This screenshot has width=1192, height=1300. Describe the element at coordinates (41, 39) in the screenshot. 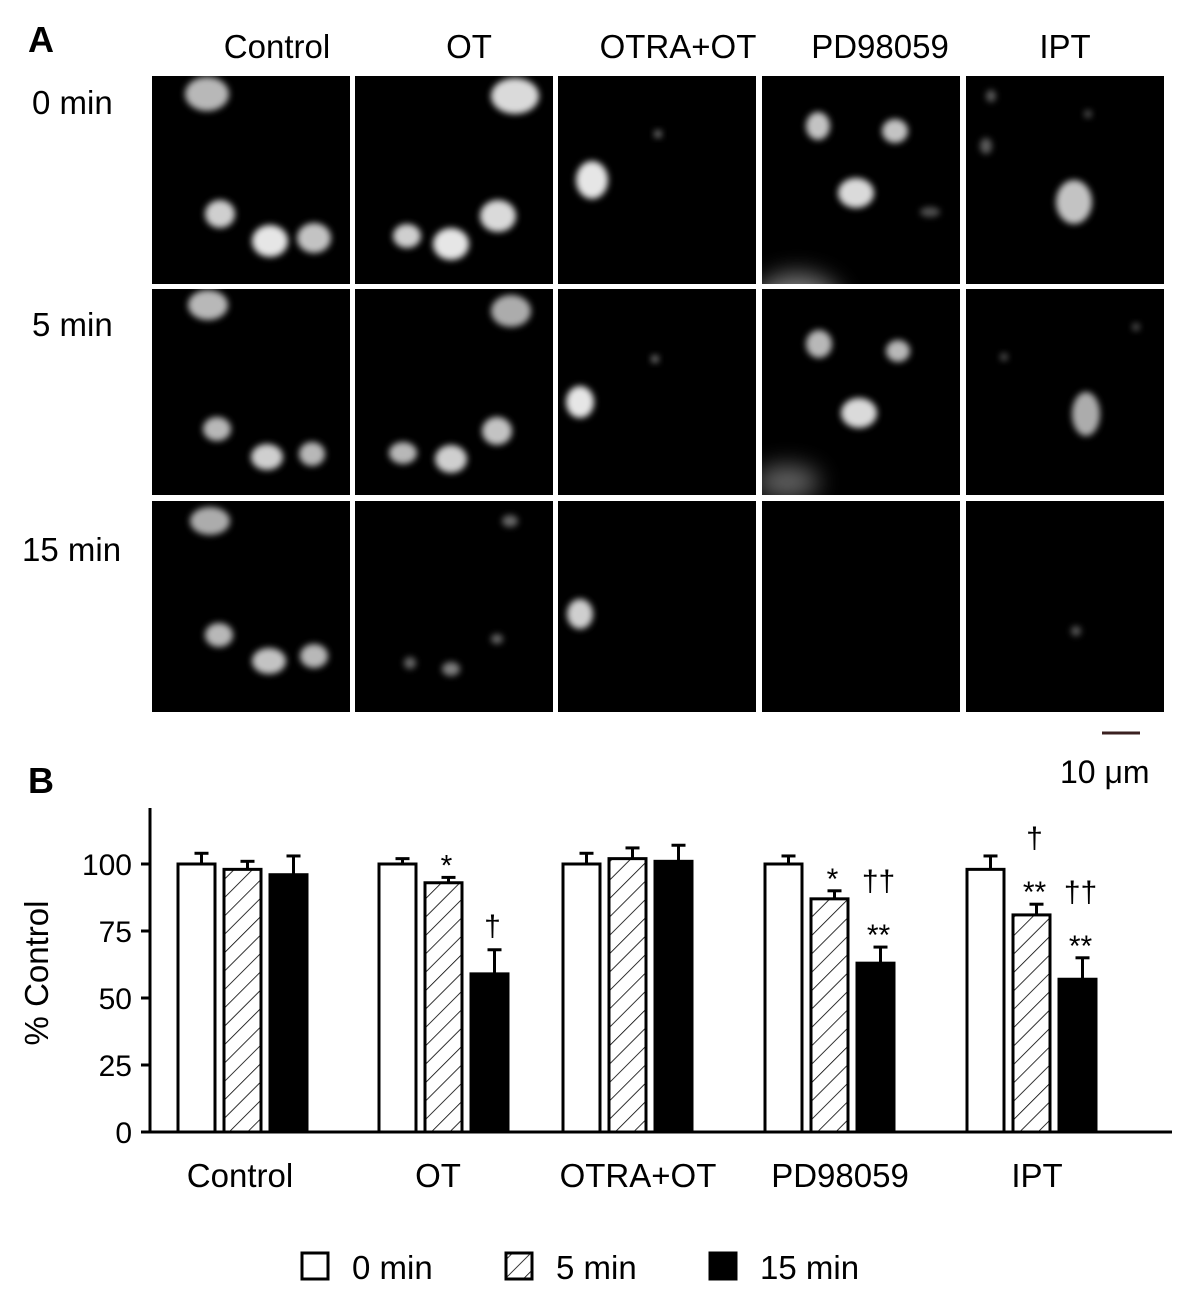

I see `panel-a-label: A` at that location.